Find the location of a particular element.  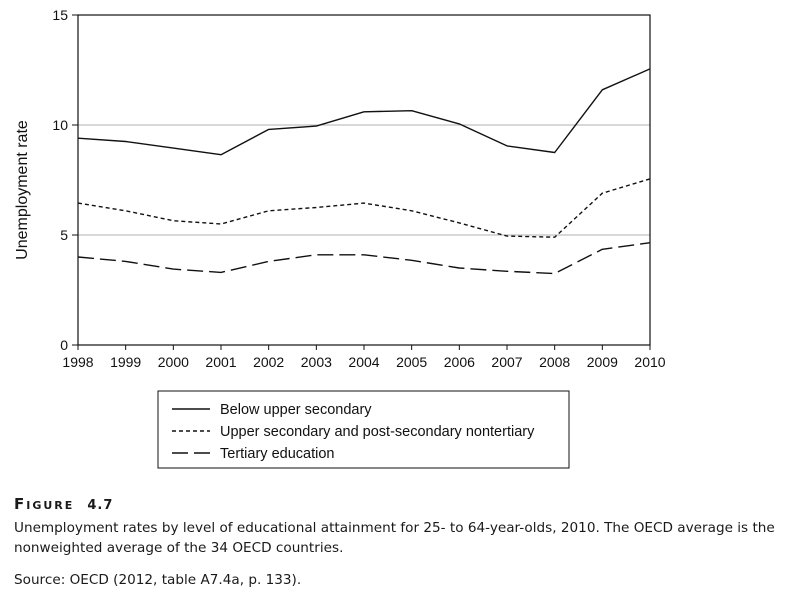

x-tick-label: 2008 is located at coordinates (554, 362).